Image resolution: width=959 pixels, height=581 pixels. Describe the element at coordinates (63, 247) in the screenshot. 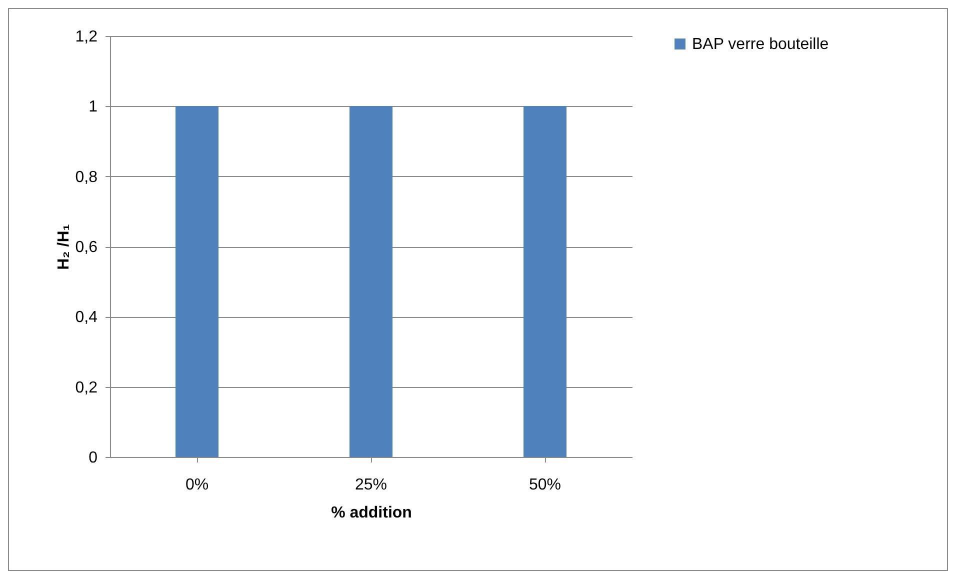

I see `y-axis-title: H₂ /H₁` at that location.